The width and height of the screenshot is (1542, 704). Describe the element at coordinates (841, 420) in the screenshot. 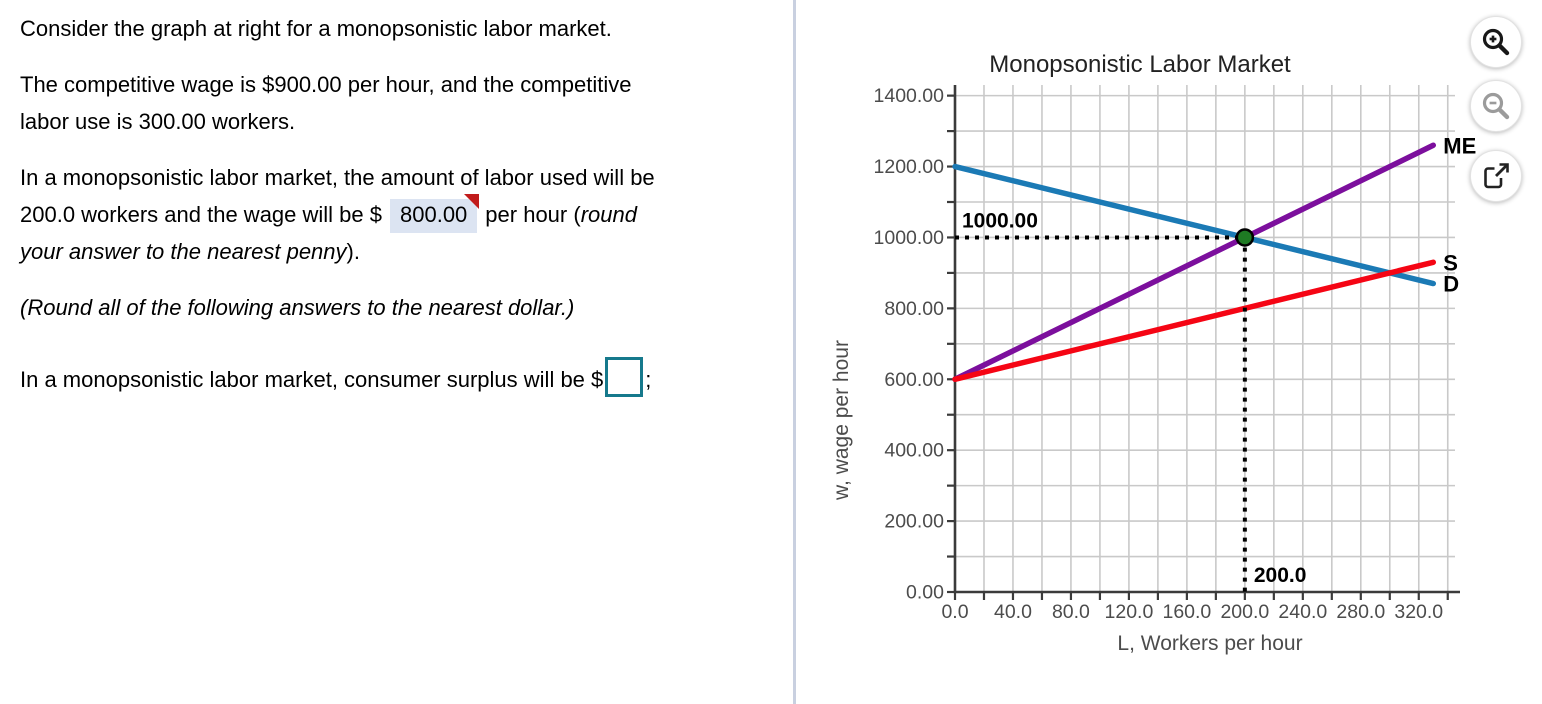

I see `y-axis-title: w, wage per hour` at that location.